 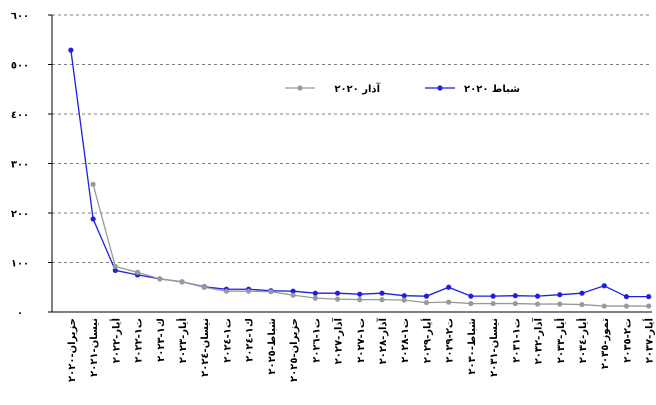 What do you see at coordinates (494, 347) in the screenshot?
I see `x-tick-label: نيسان-٢٠٣١` at bounding box center [494, 347].